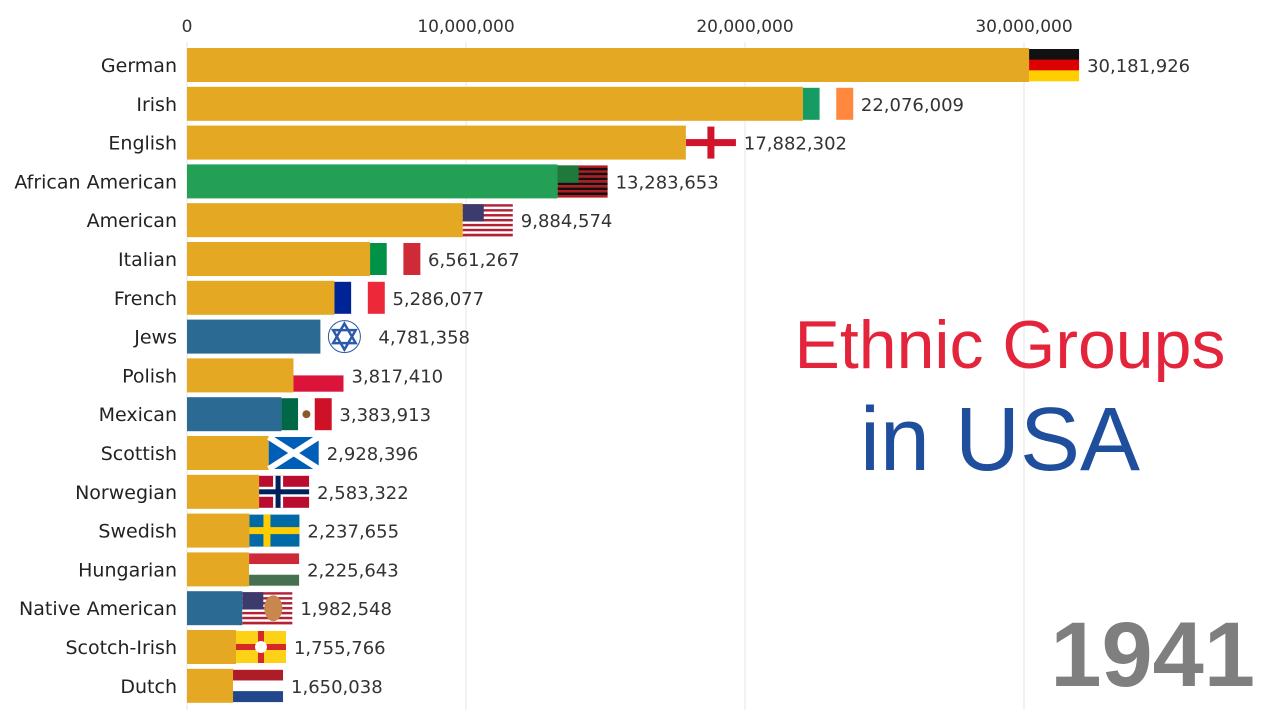  What do you see at coordinates (258, 686) in the screenshot?
I see `netherlands-flag-icon` at bounding box center [258, 686].